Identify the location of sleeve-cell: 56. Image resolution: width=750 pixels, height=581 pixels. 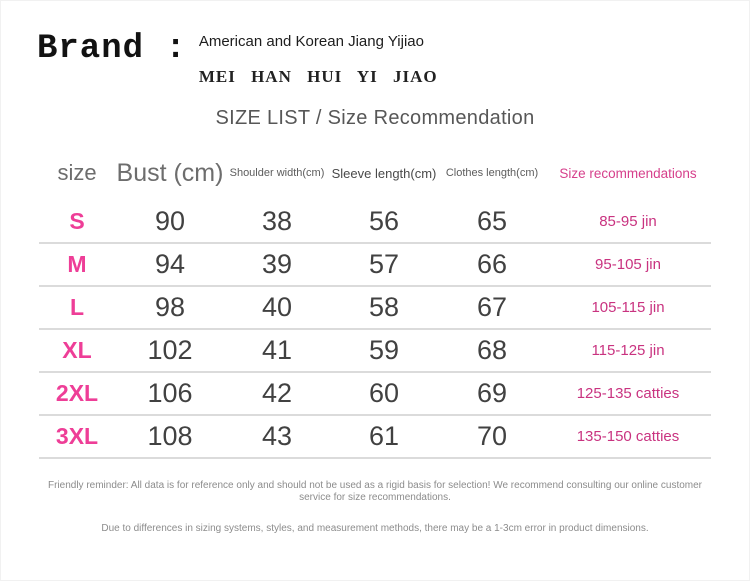
(384, 222).